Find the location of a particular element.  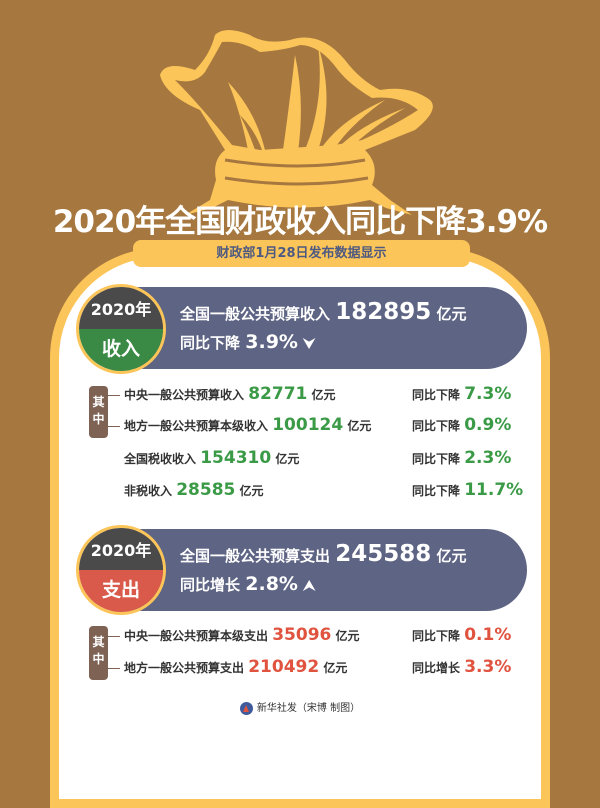

expenditure-item: 地方一般公共预算支出 210492 亿元 is located at coordinates (235, 667).